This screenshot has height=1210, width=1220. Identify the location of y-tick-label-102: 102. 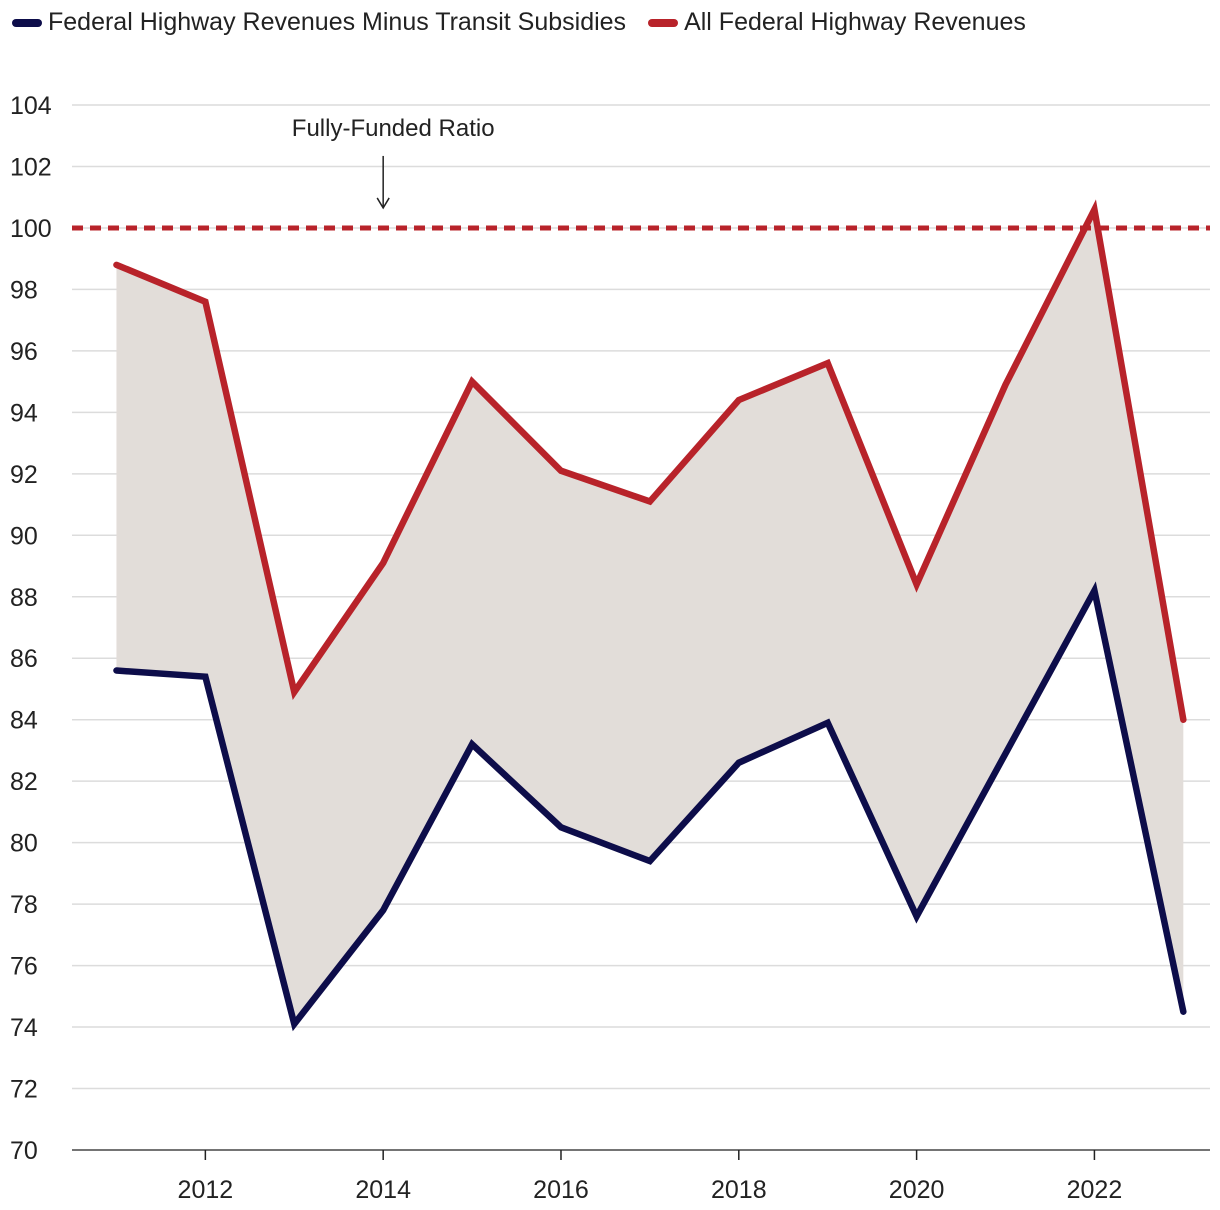
(31, 167).